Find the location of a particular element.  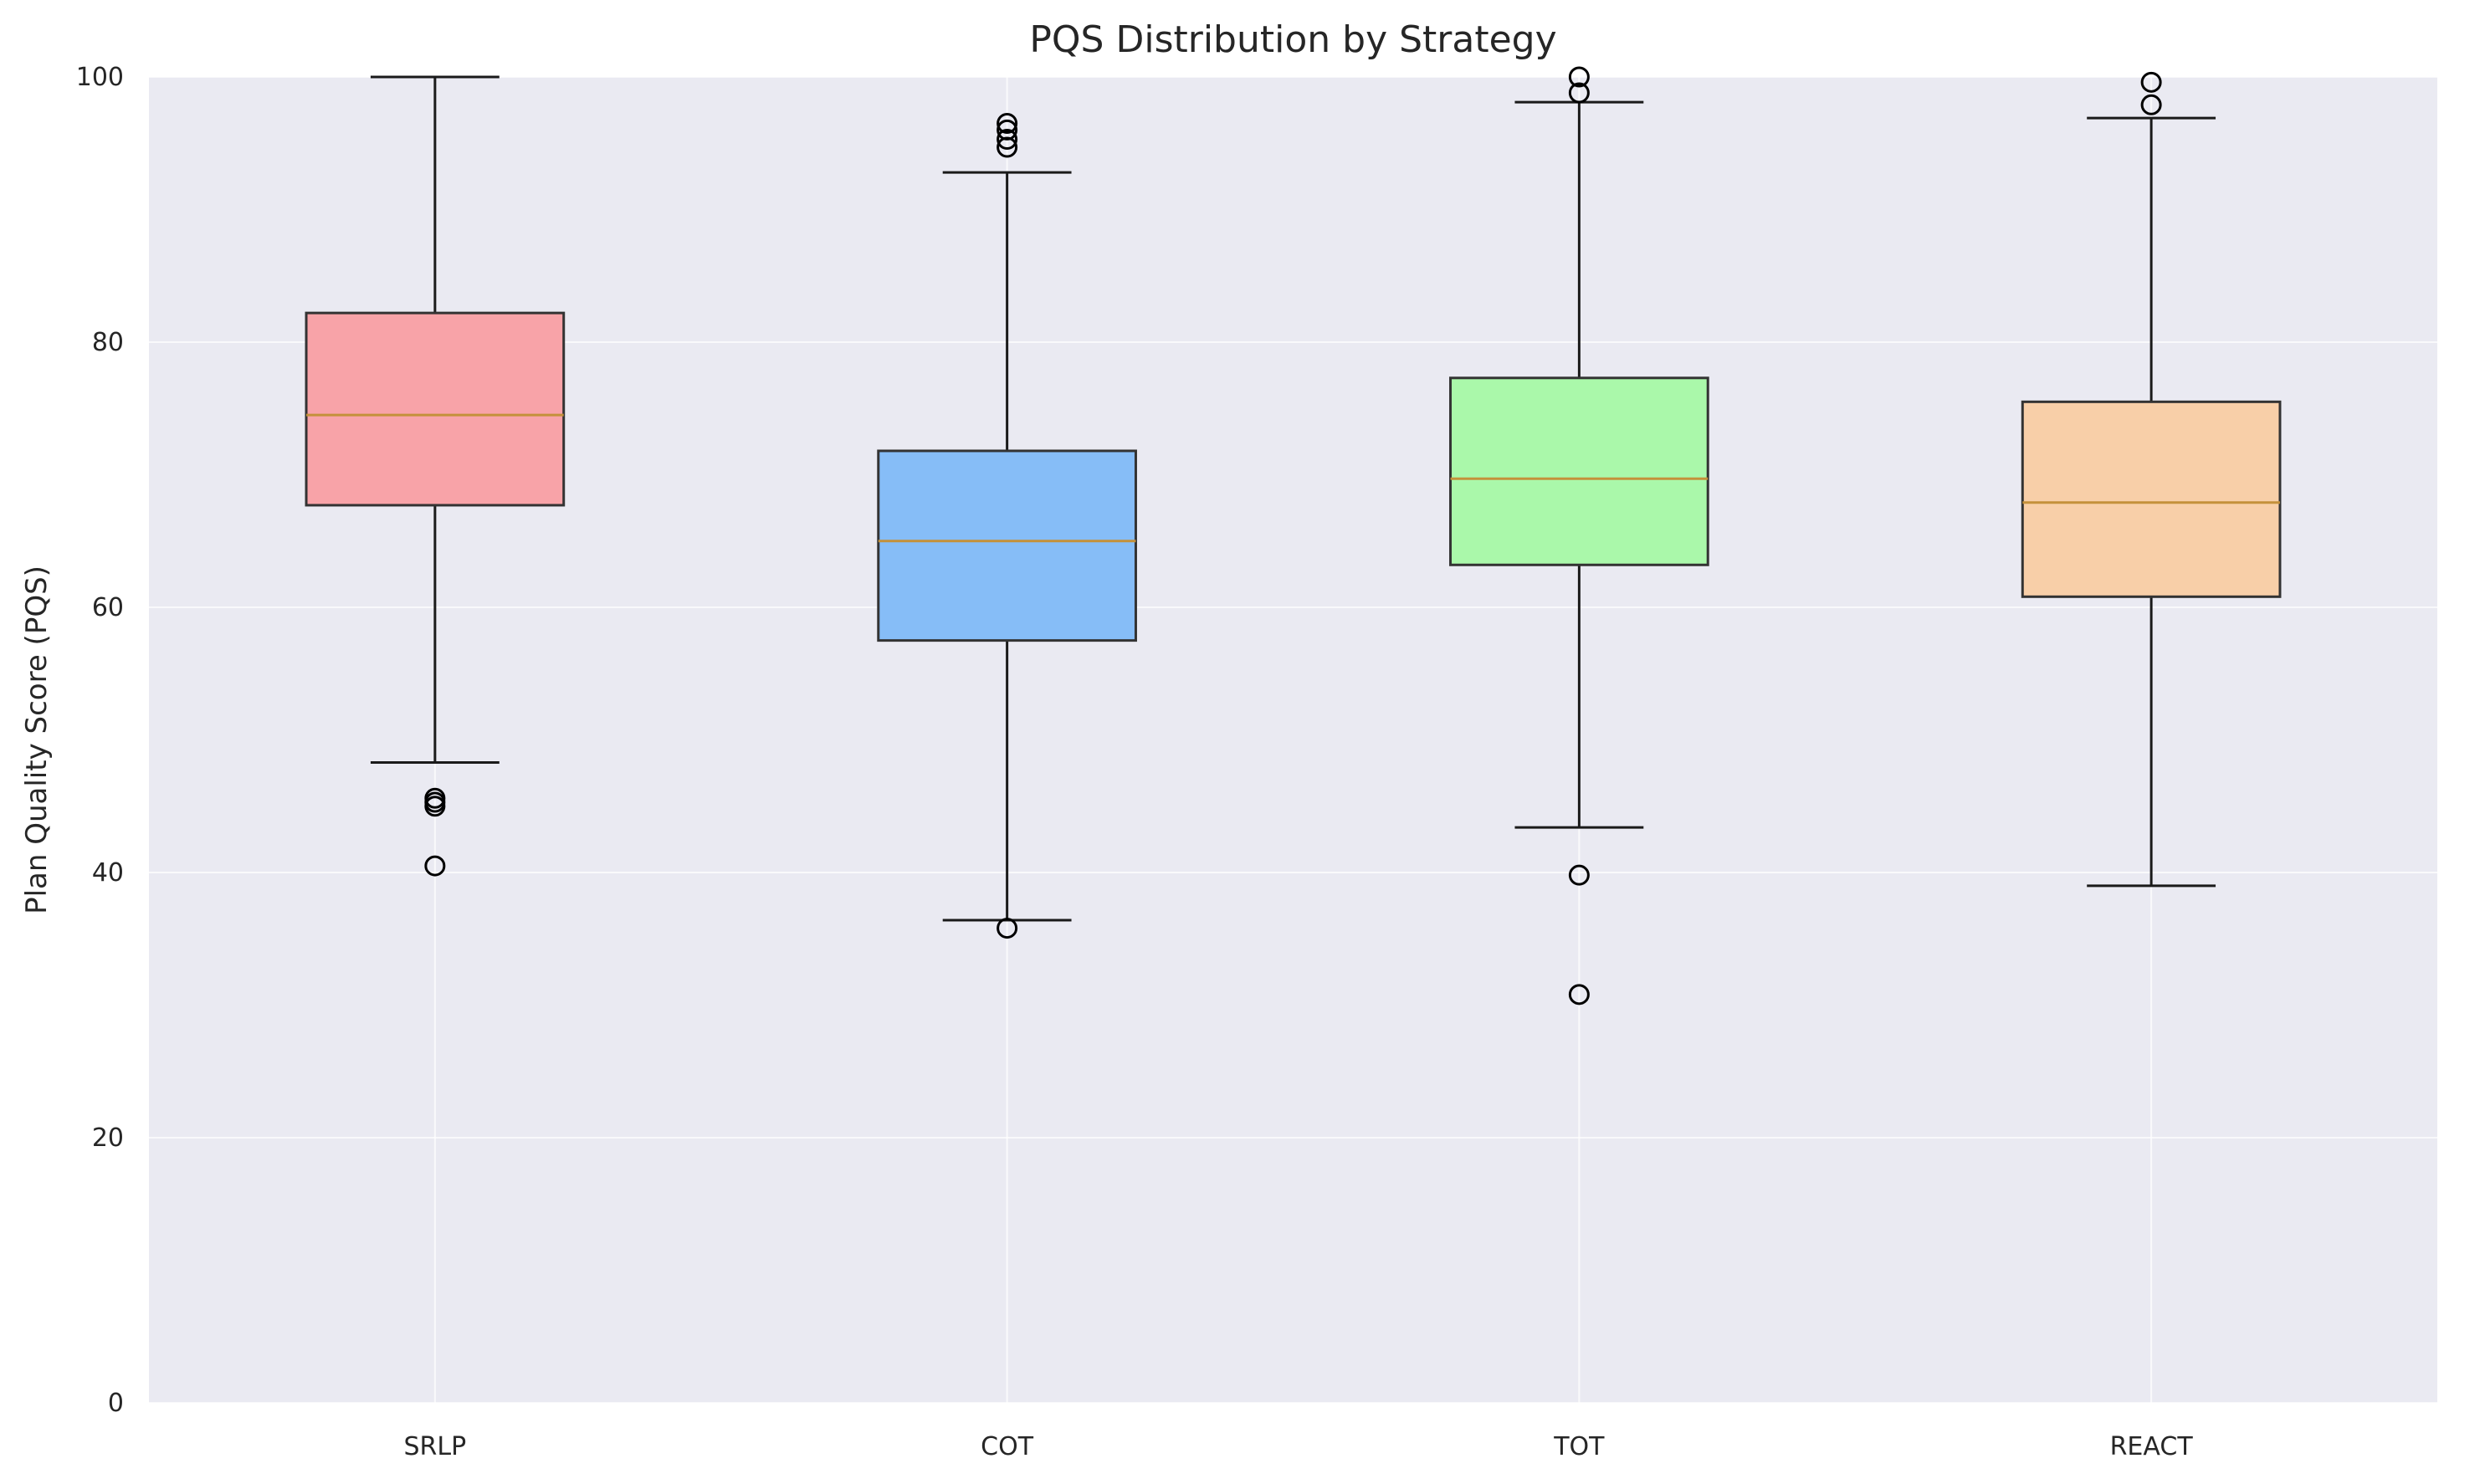

box-group-tot is located at coordinates (1579, 536).